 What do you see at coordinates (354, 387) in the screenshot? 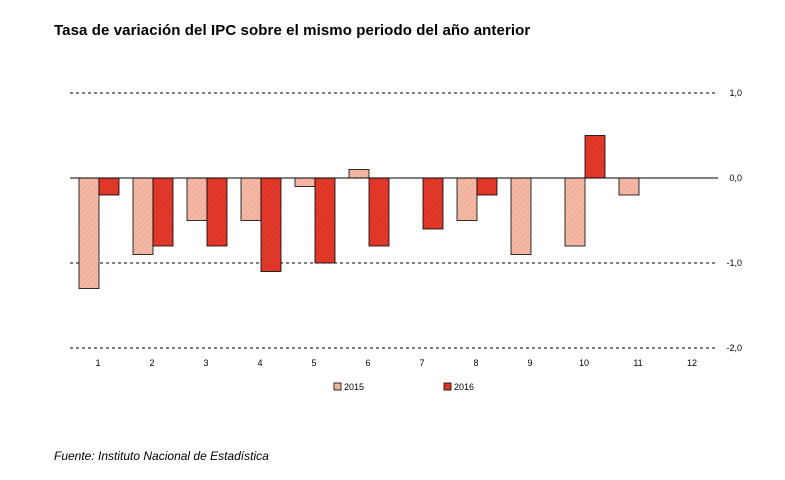
I see `legend-label: 2015` at bounding box center [354, 387].